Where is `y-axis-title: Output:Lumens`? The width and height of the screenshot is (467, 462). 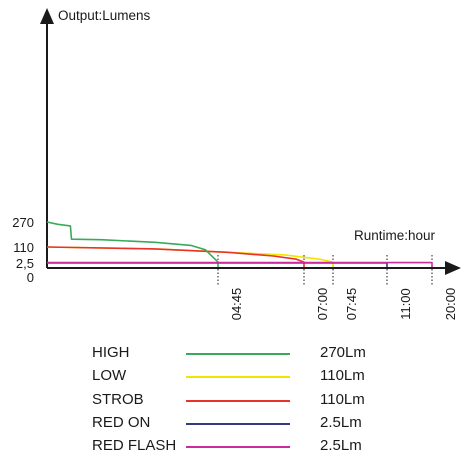
y-axis-title: Output:Lumens is located at coordinates (104, 15).